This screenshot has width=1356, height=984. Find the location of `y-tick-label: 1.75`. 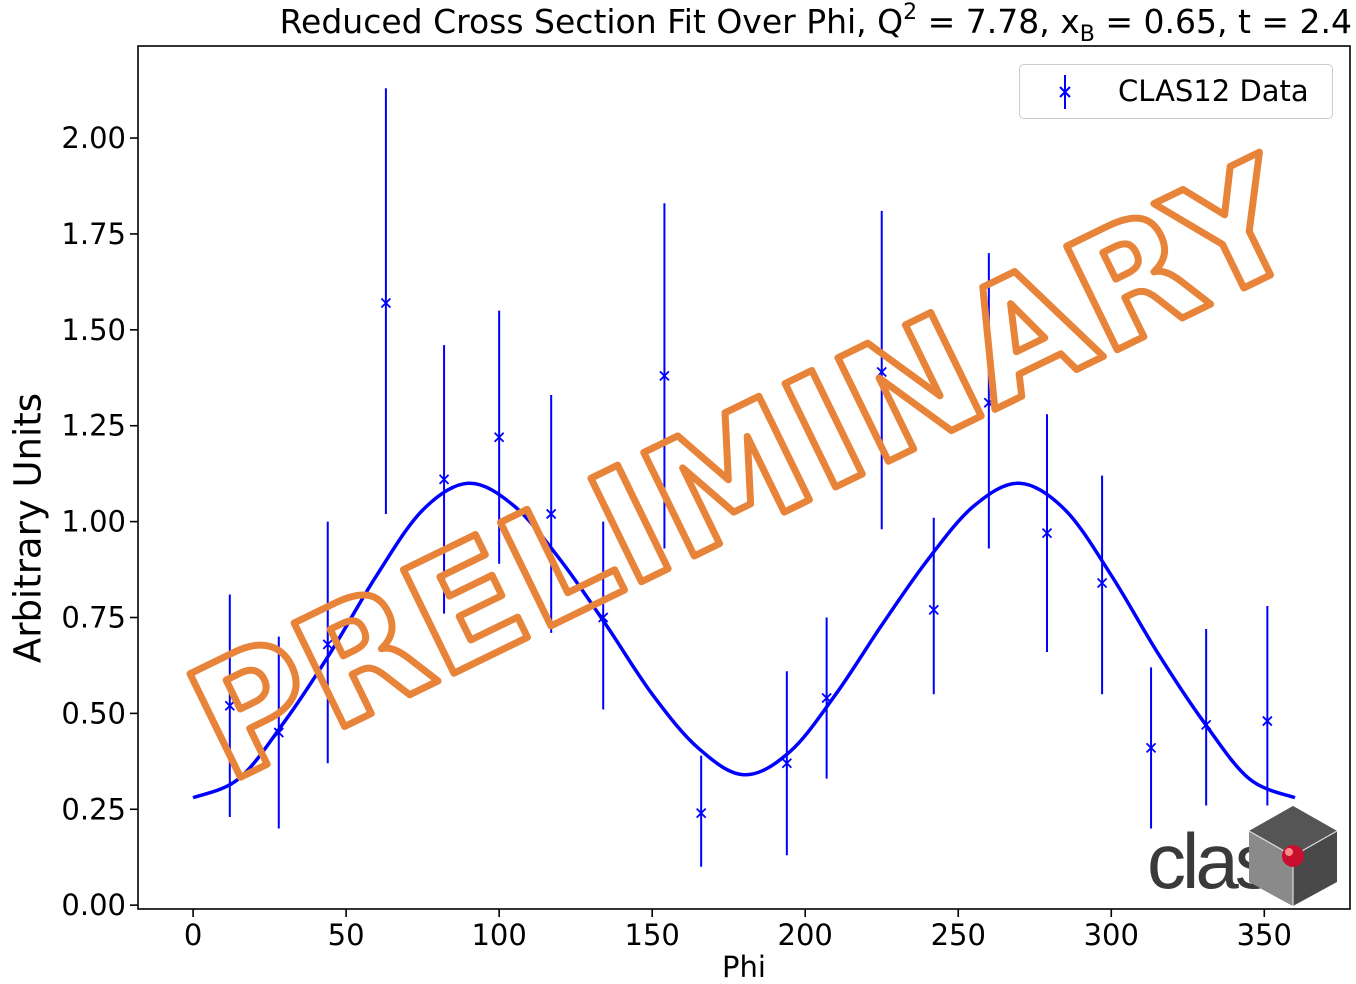

y-tick-label: 1.75 is located at coordinates (93, 234).